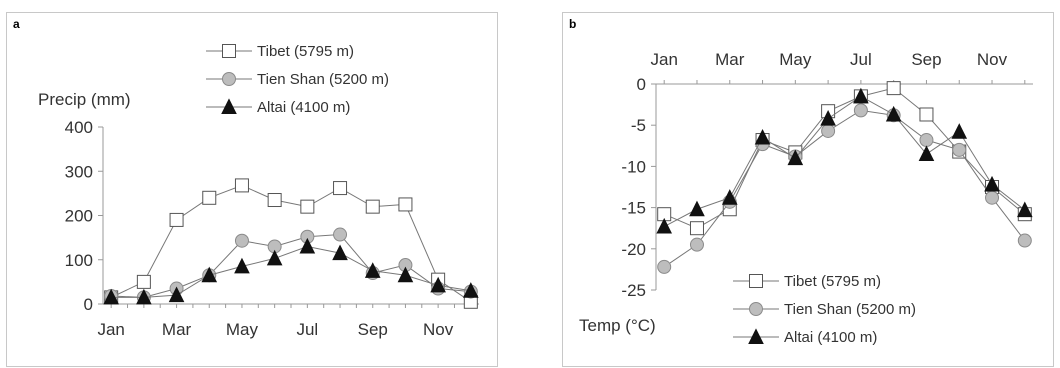  What do you see at coordinates (572, 24) in the screenshot?
I see `panel-label: b` at bounding box center [572, 24].